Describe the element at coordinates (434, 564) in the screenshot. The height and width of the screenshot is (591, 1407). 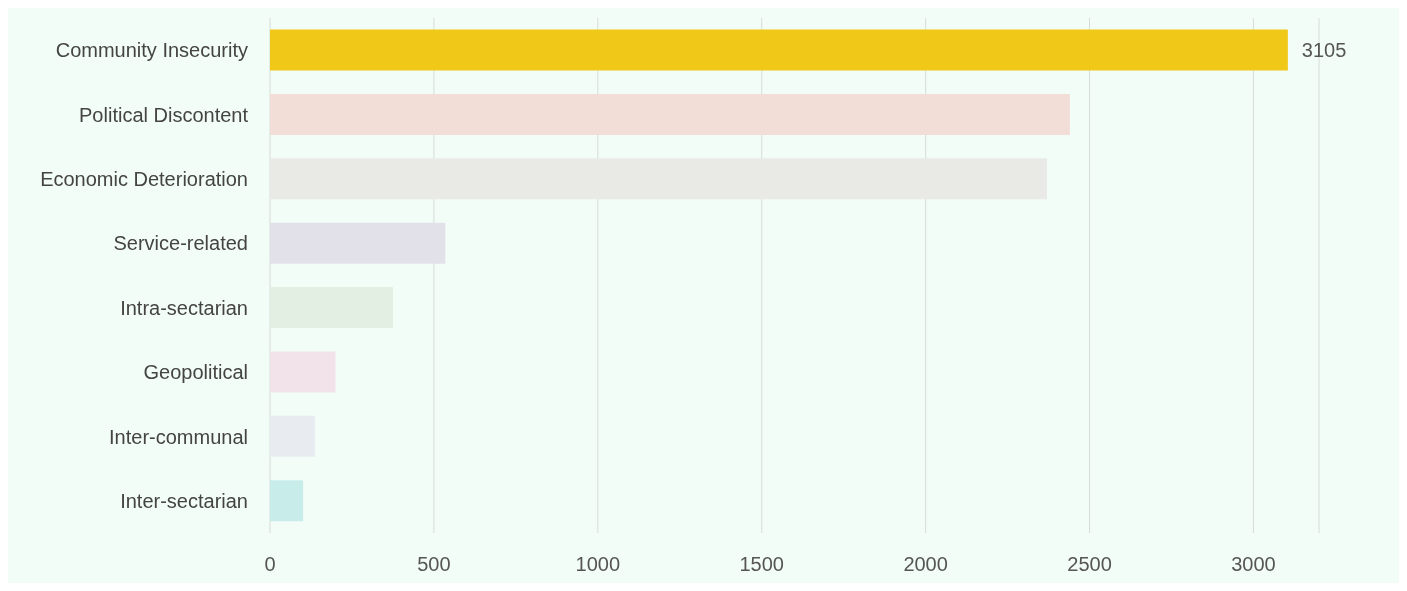
I see `x-tick-label: 500` at that location.